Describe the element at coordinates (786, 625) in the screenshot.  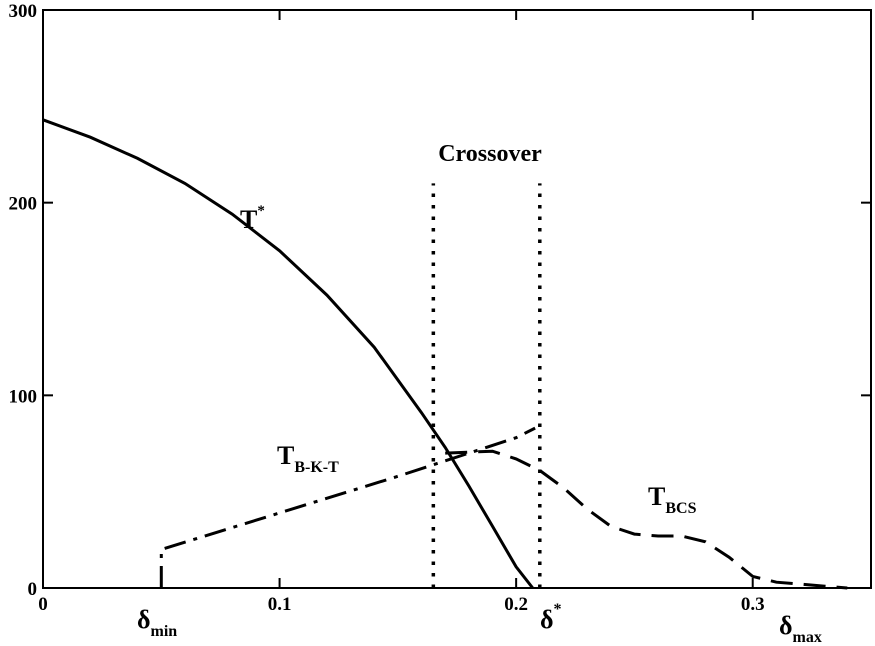
I see `delta-max-main: δ` at that location.